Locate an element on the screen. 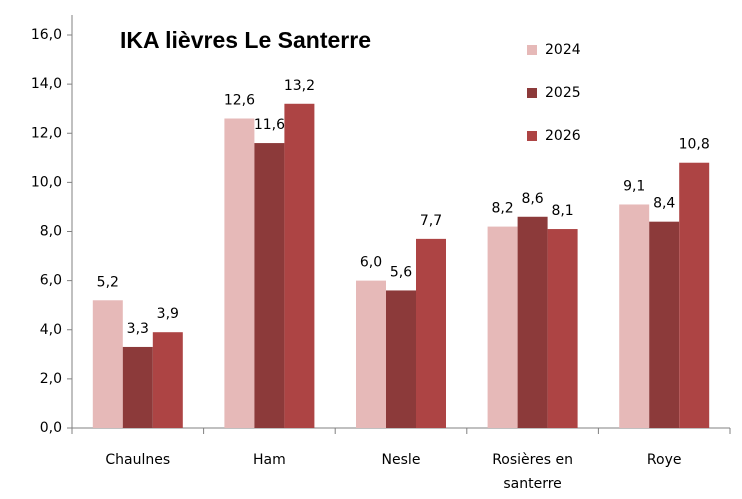 This screenshot has width=742, height=499. y-tick-label: 8,0 is located at coordinates (51, 232).